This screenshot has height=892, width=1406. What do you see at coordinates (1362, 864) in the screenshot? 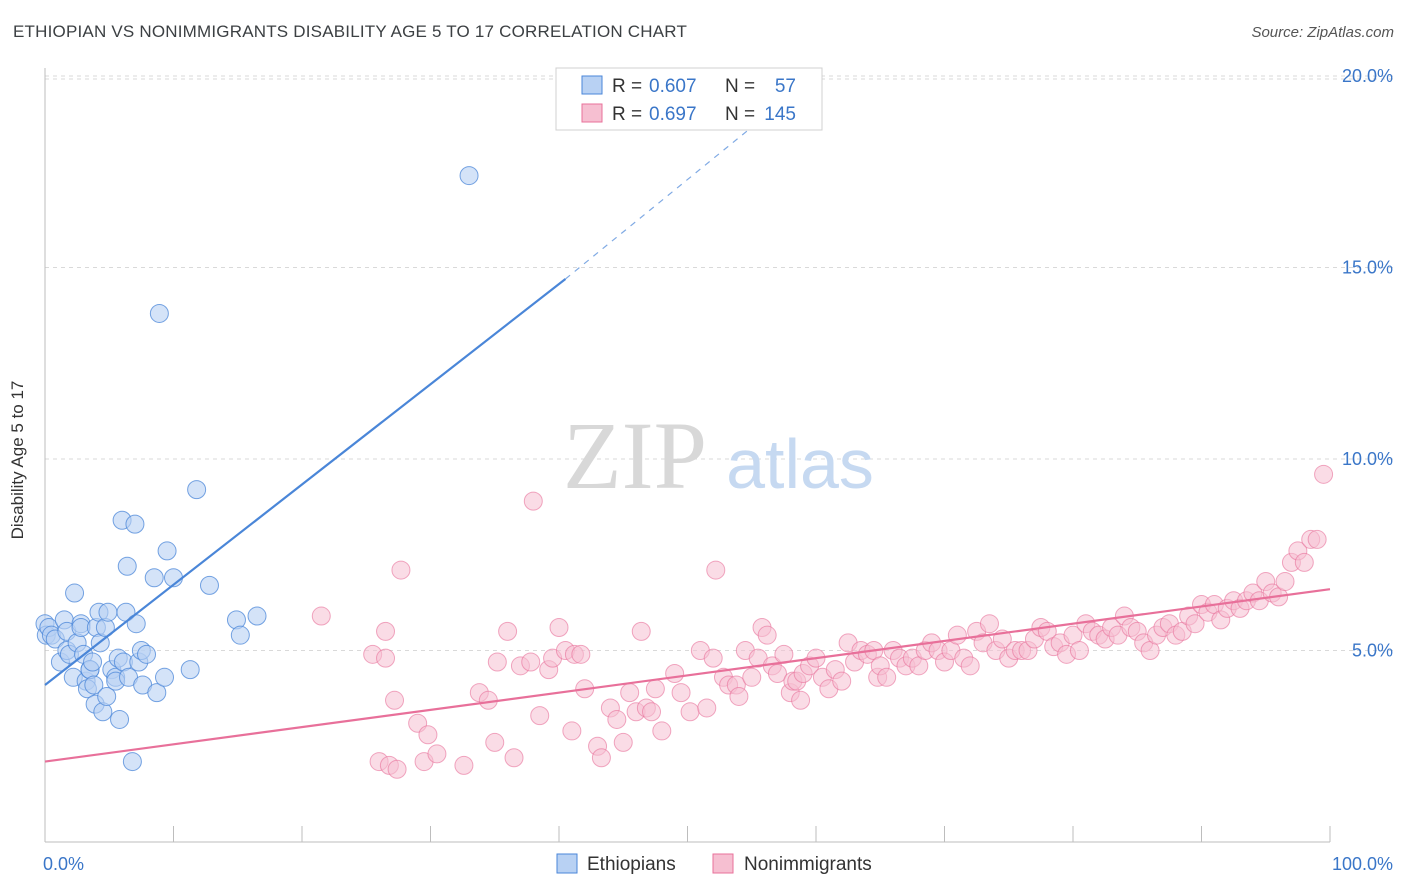
I see `x-tick-label: 100.0%` at bounding box center [1362, 864].